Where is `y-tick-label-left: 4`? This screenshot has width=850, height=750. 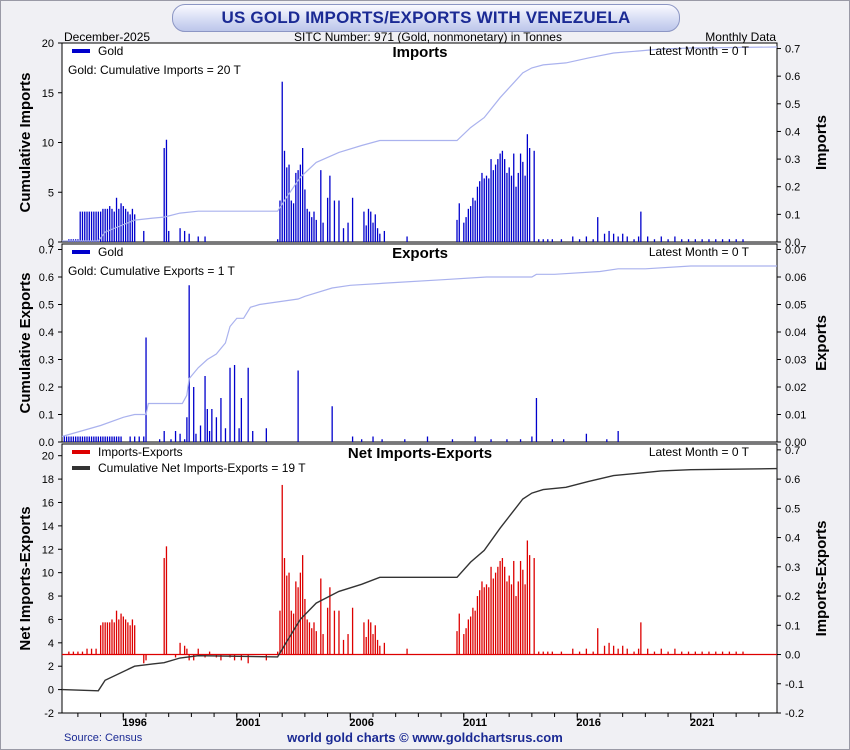 y-tick-label-left: 4 is located at coordinates (51, 644).